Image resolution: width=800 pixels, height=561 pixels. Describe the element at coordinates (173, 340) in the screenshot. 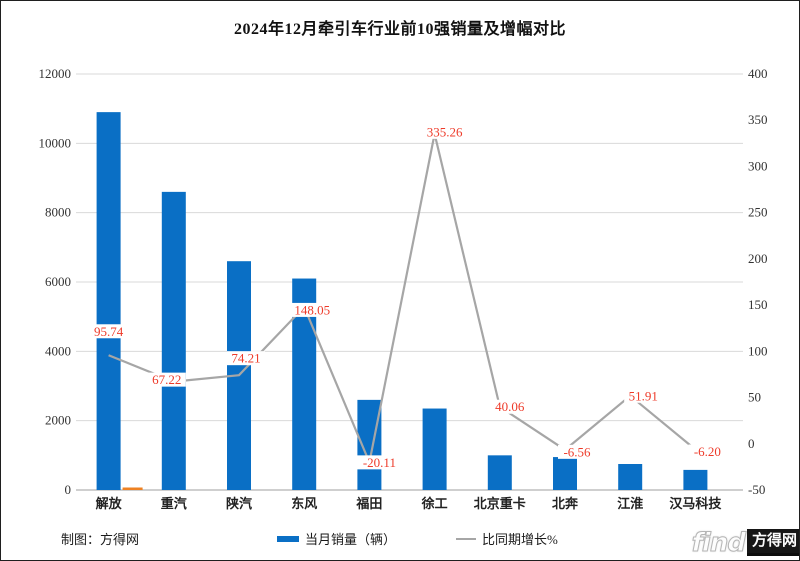

I see `bar-重汽` at that location.